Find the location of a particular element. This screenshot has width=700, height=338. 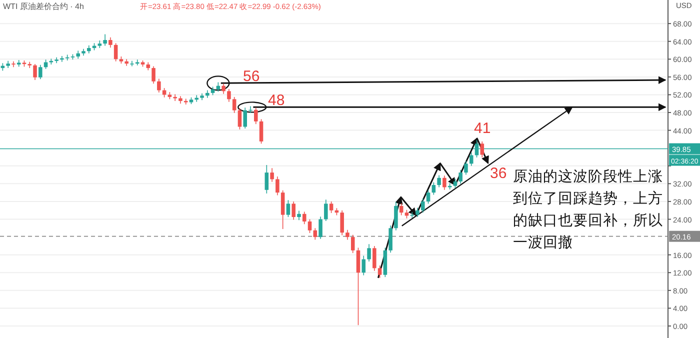

annotation: 48 is located at coordinates (276, 100).